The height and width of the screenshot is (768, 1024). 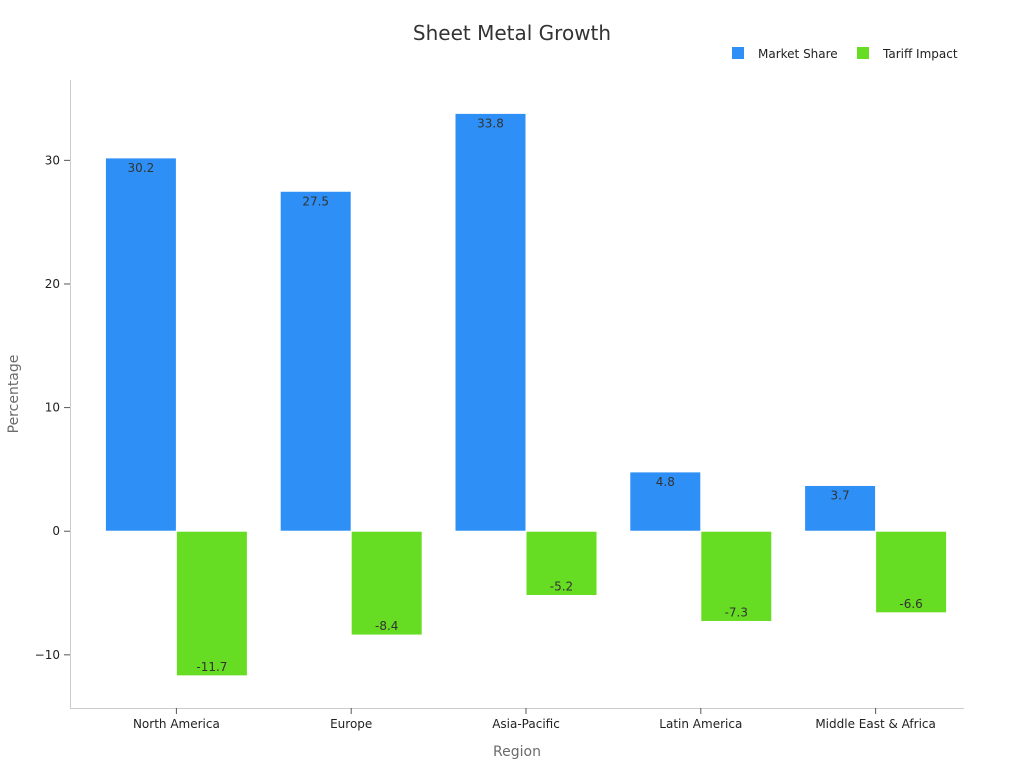 I want to click on x-tick-label: Europe, so click(x=351, y=724).